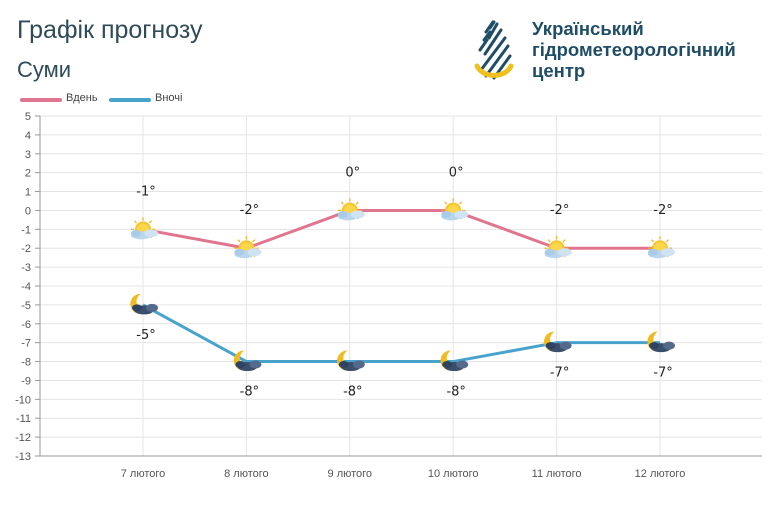  What do you see at coordinates (23, 400) in the screenshot?
I see `y-tick-label: -10` at bounding box center [23, 400].